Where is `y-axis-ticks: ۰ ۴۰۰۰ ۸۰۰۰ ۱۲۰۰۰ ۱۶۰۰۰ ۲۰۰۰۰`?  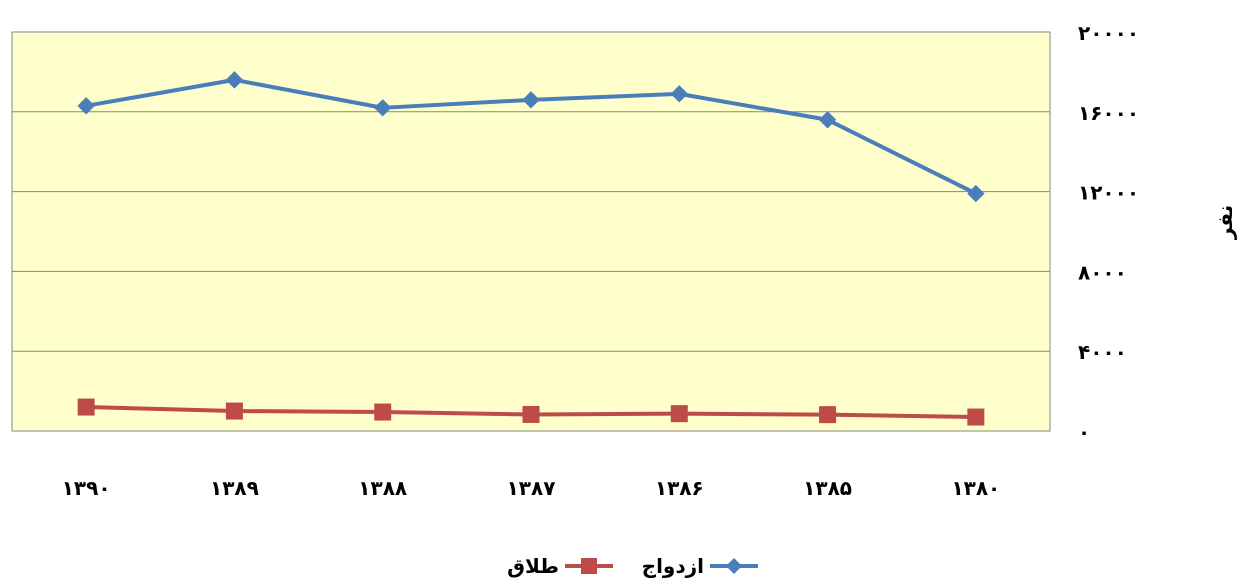
y-axis-ticks: ۰ ۴۰۰۰ ۸۰۰۰ ۱۲۰۰۰ ۱۶۰۰۰ ۲۰۰۰۰ is located at coordinates (1108, 232).